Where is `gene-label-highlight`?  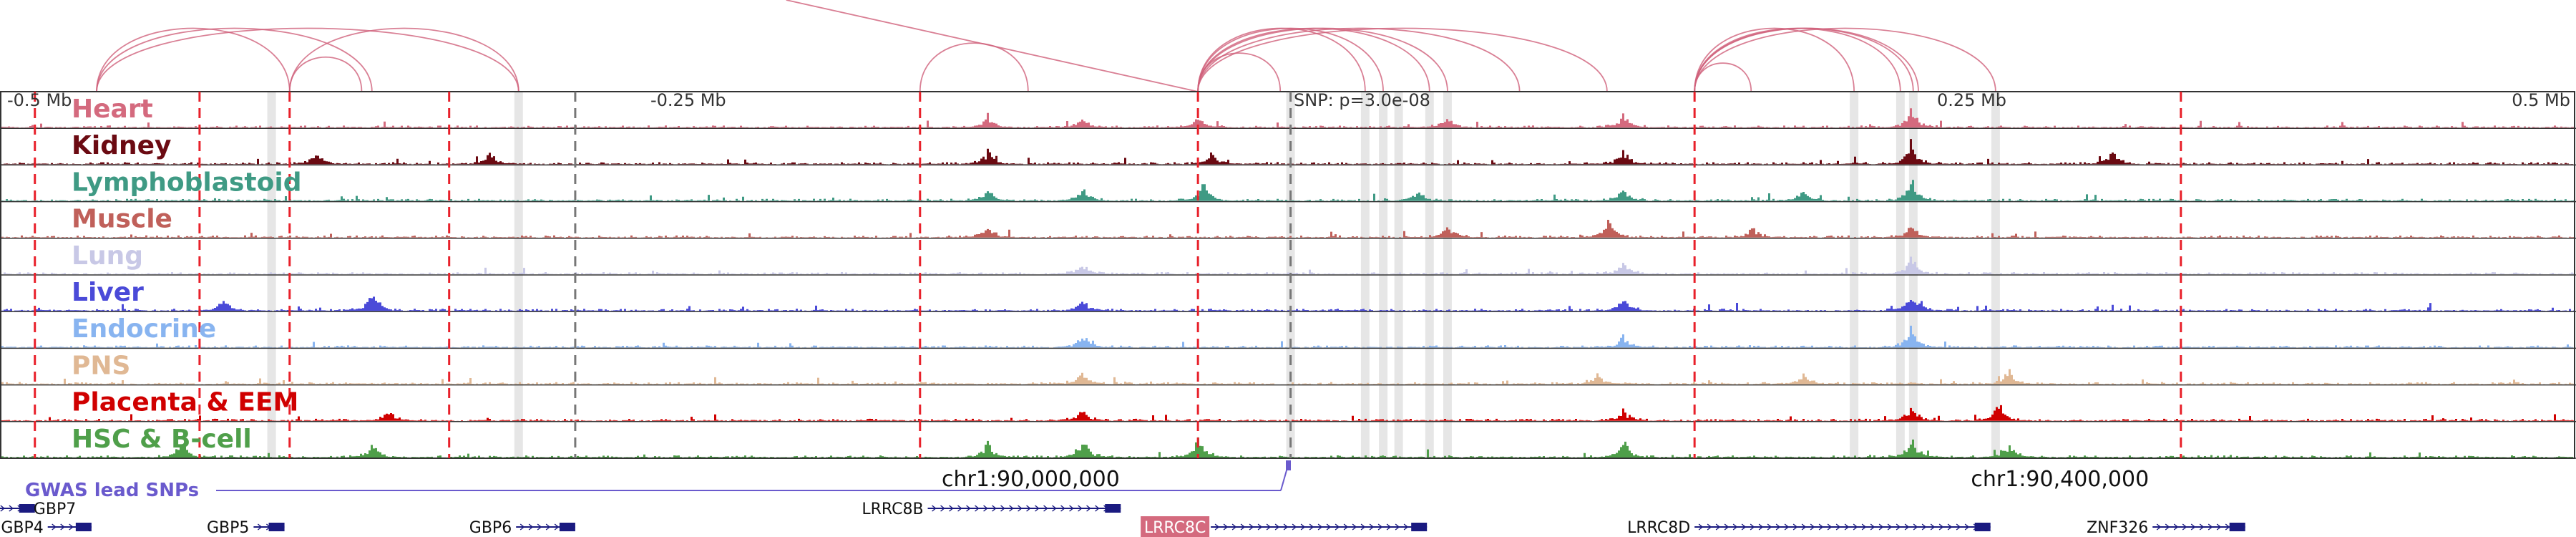 gene-label-highlight is located at coordinates (1175, 526).